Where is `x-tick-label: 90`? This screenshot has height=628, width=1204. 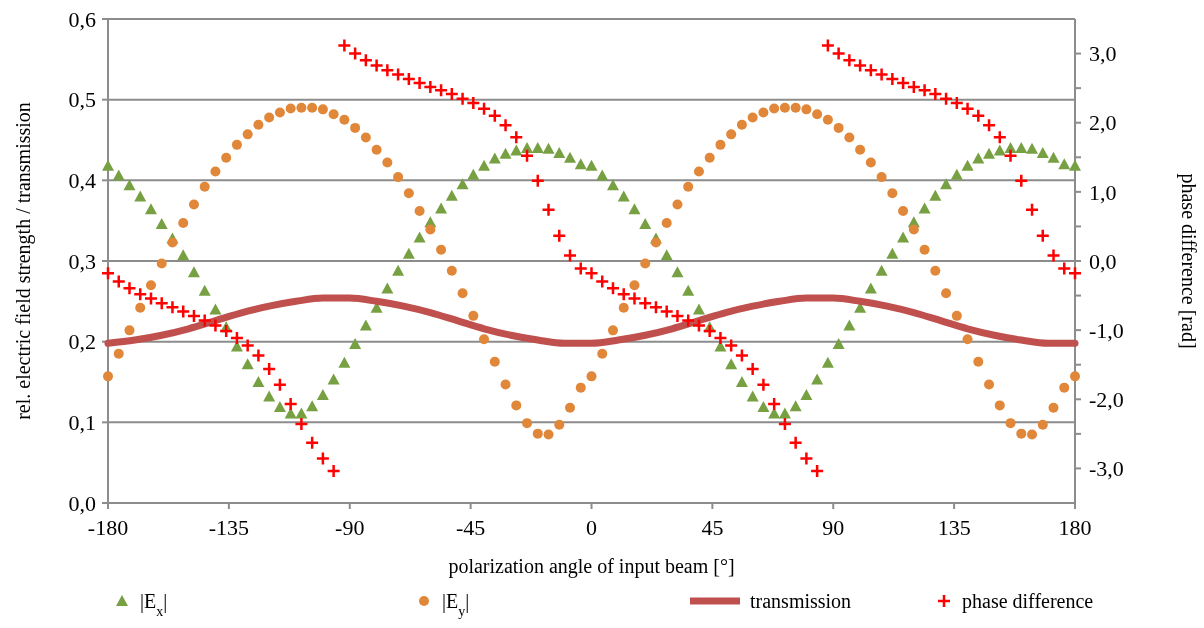 x-tick-label: 90 is located at coordinates (833, 527).